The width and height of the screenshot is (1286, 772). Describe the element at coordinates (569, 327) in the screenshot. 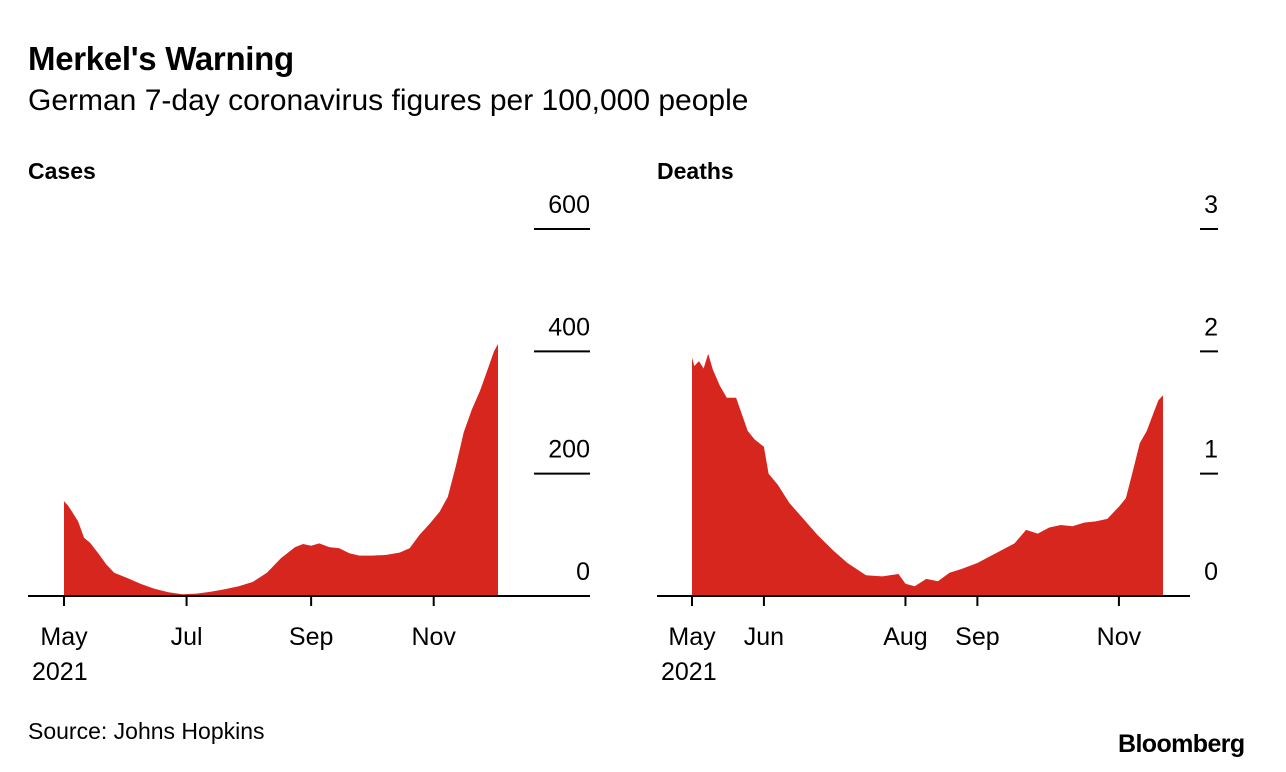

I see `cases-y-tick-label: 400` at that location.